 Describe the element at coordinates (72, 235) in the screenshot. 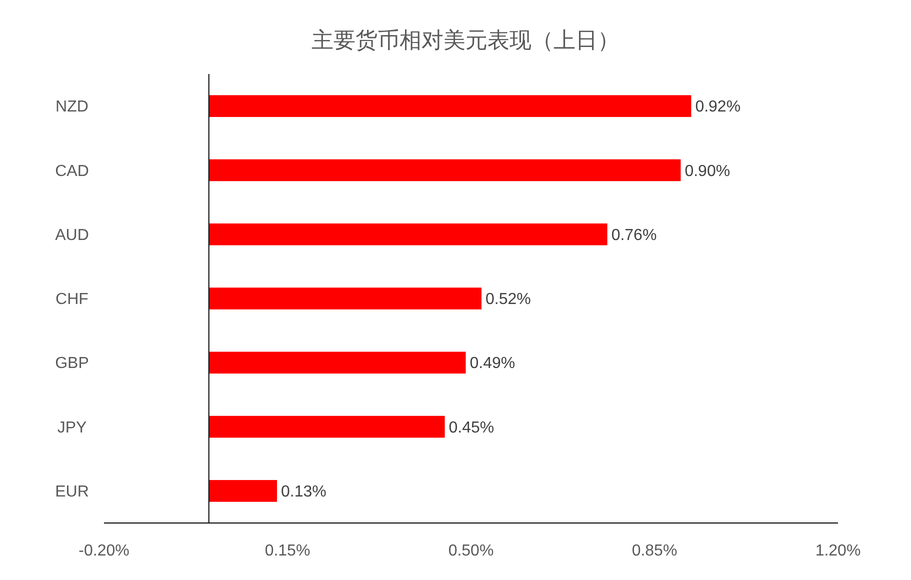

I see `y-tick-label: AUD` at that location.